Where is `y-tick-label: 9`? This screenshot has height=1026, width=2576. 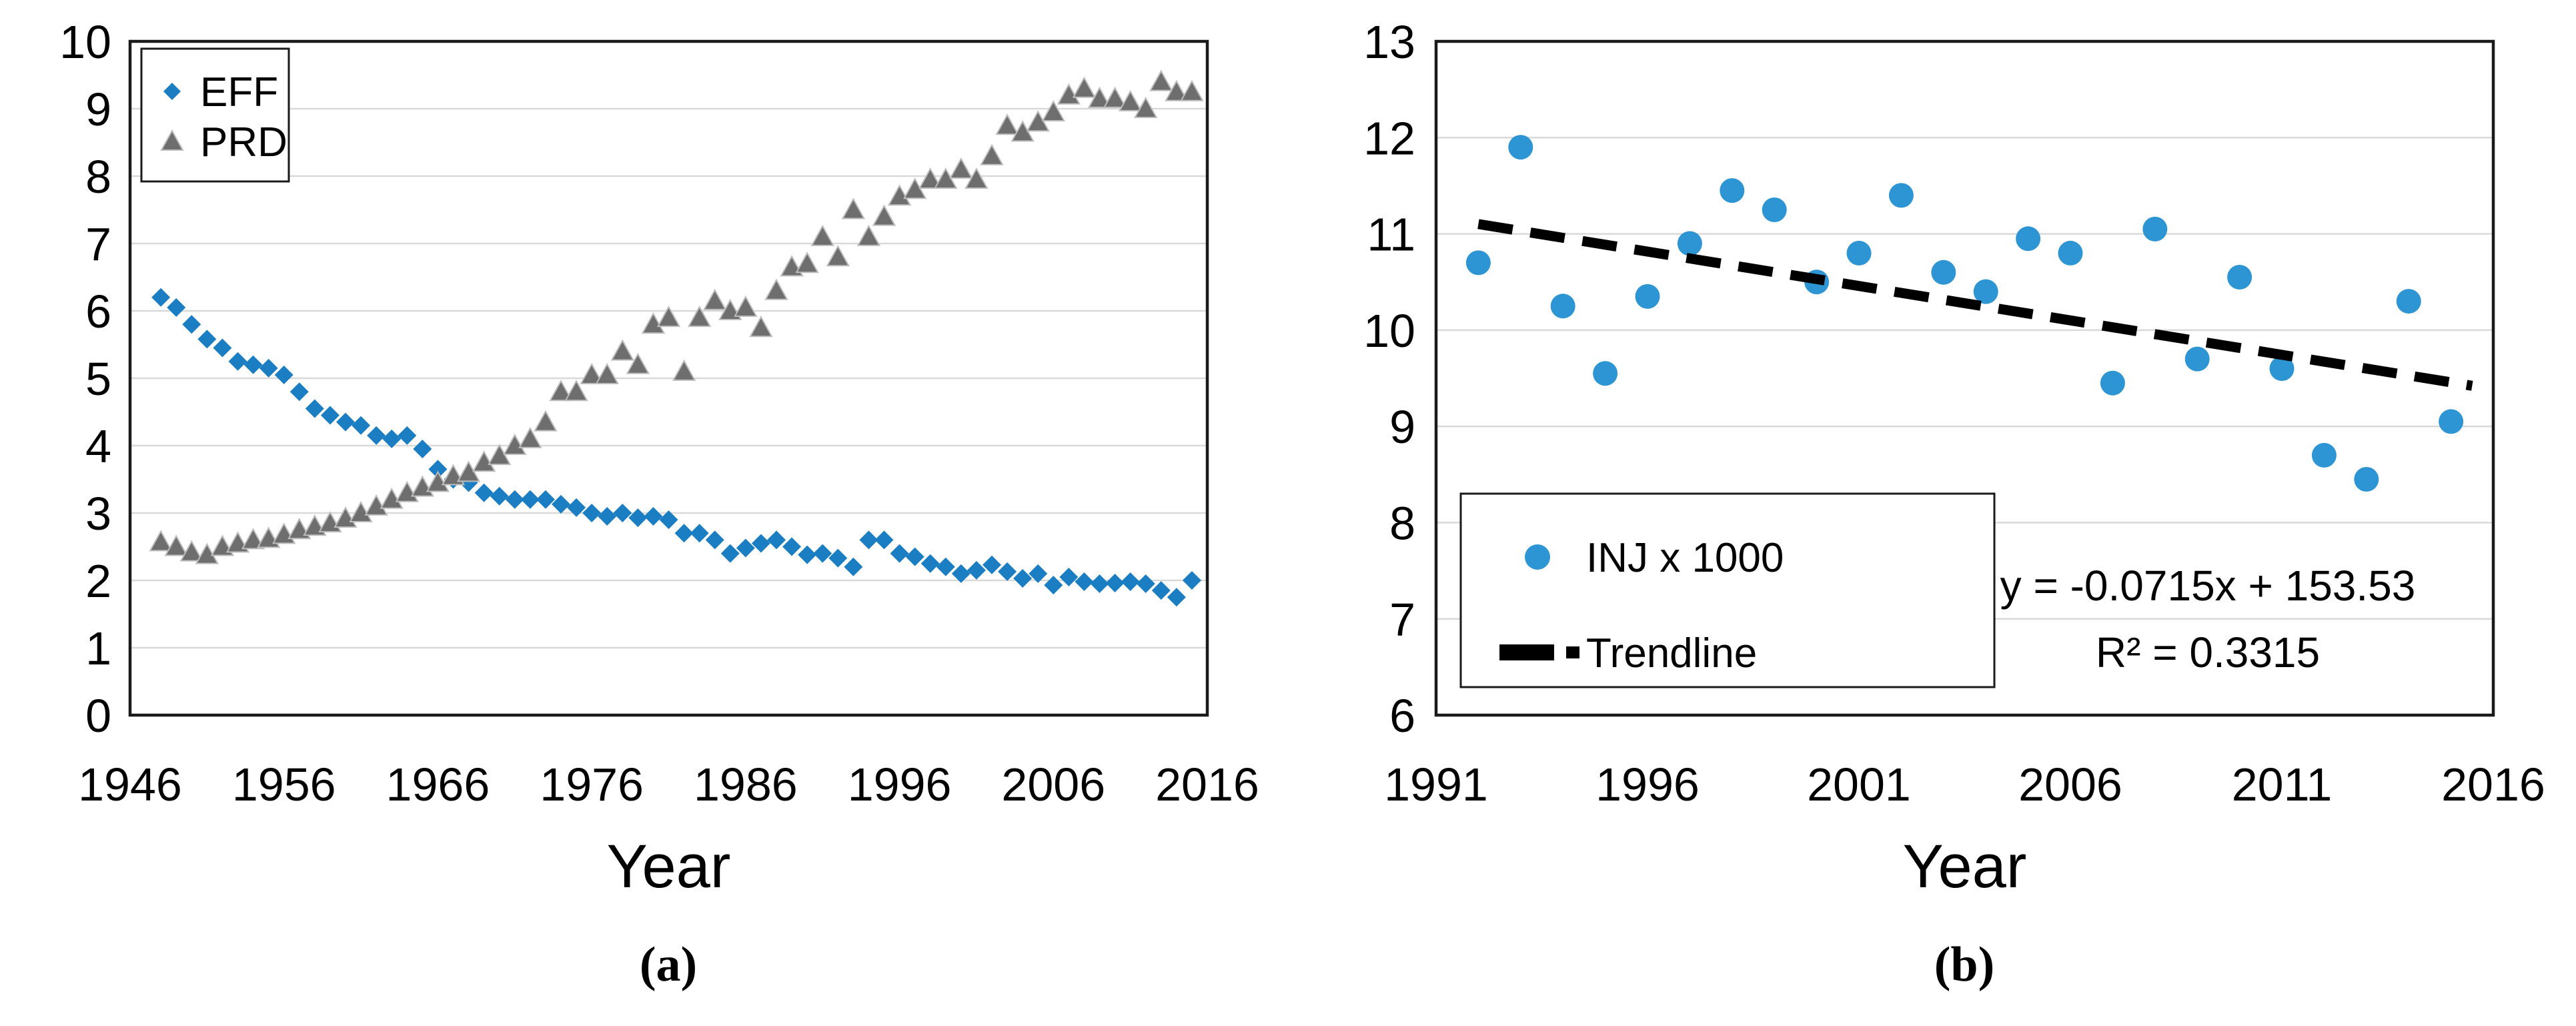
y-tick-label: 9 is located at coordinates (98, 109).